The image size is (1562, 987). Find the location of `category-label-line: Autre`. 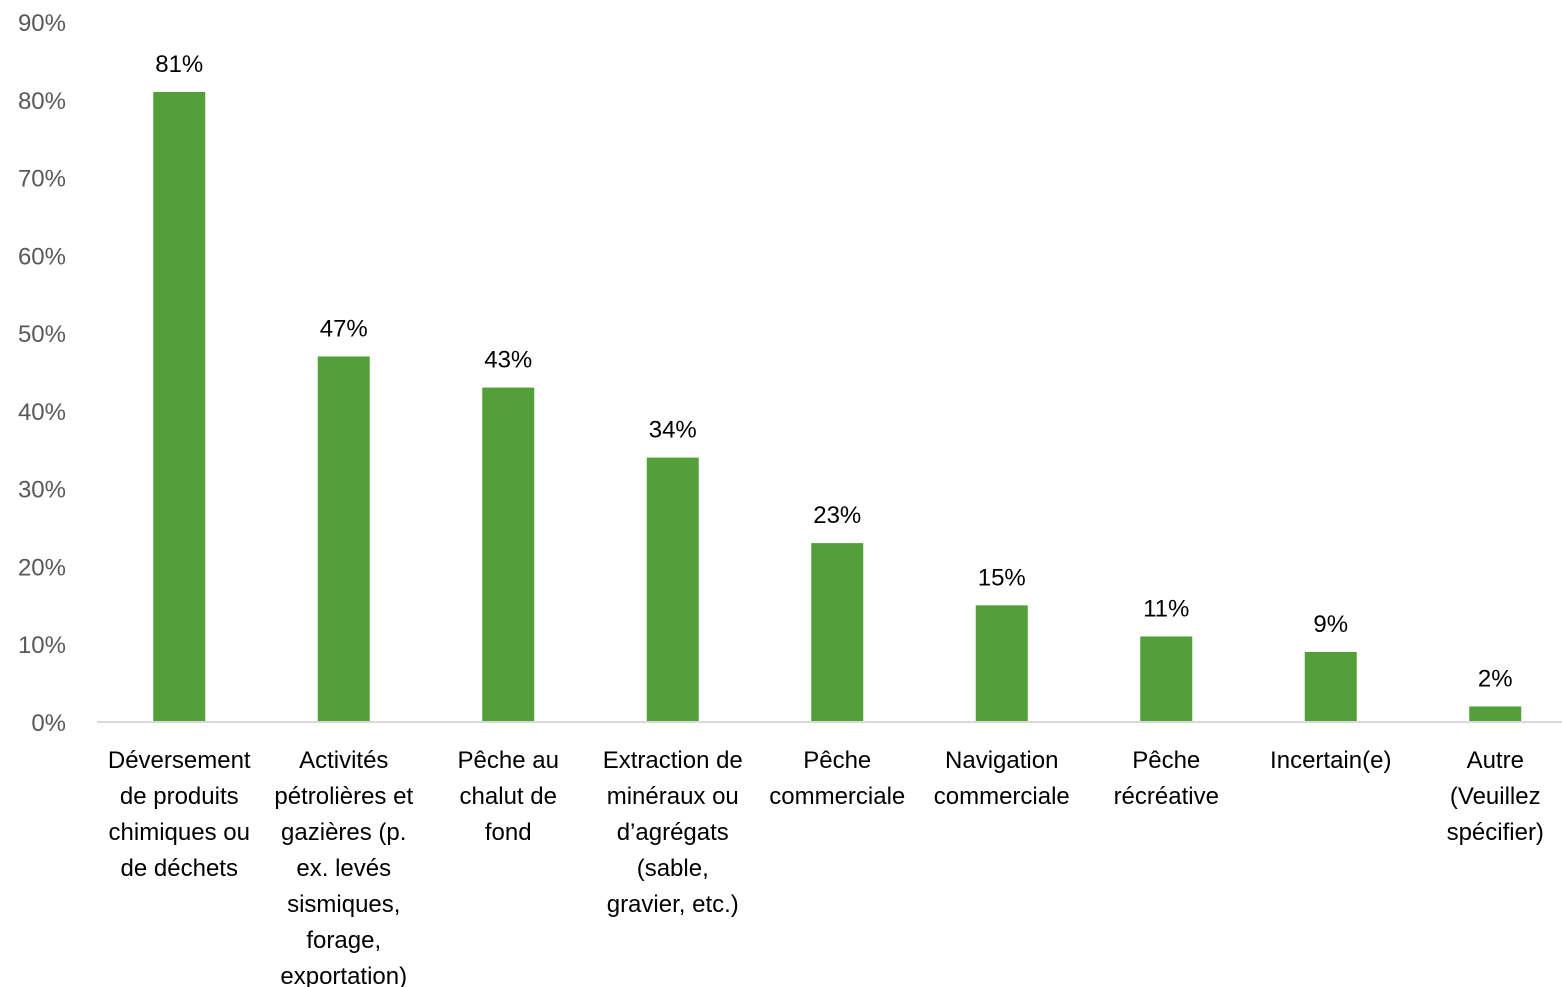

category-label-line: Autre is located at coordinates (1495, 760).